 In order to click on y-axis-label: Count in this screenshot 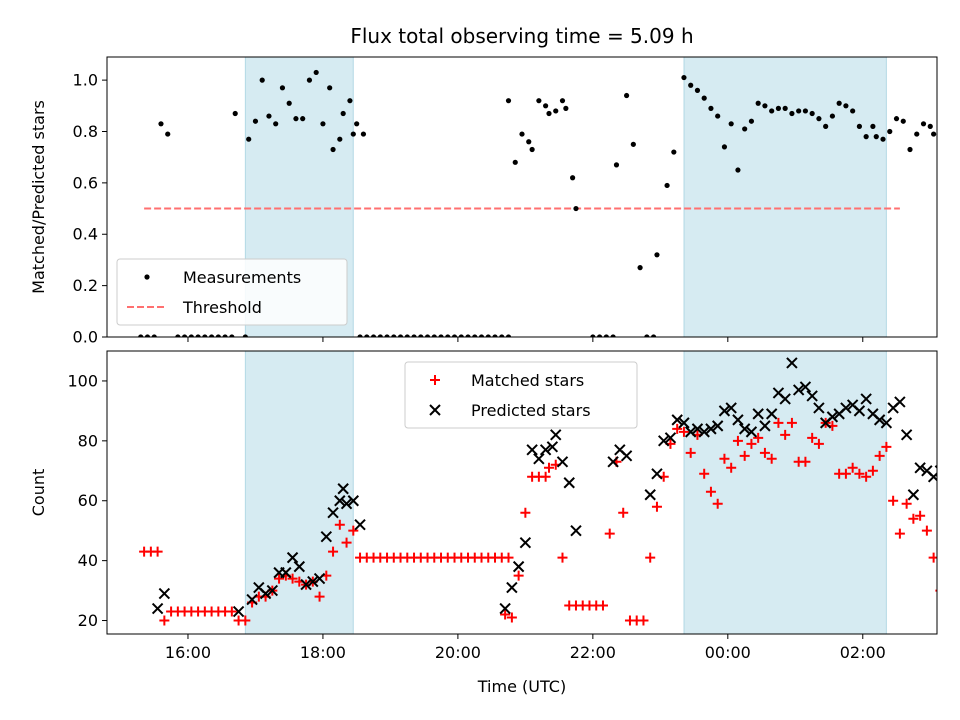, I will do `click(38, 493)`.